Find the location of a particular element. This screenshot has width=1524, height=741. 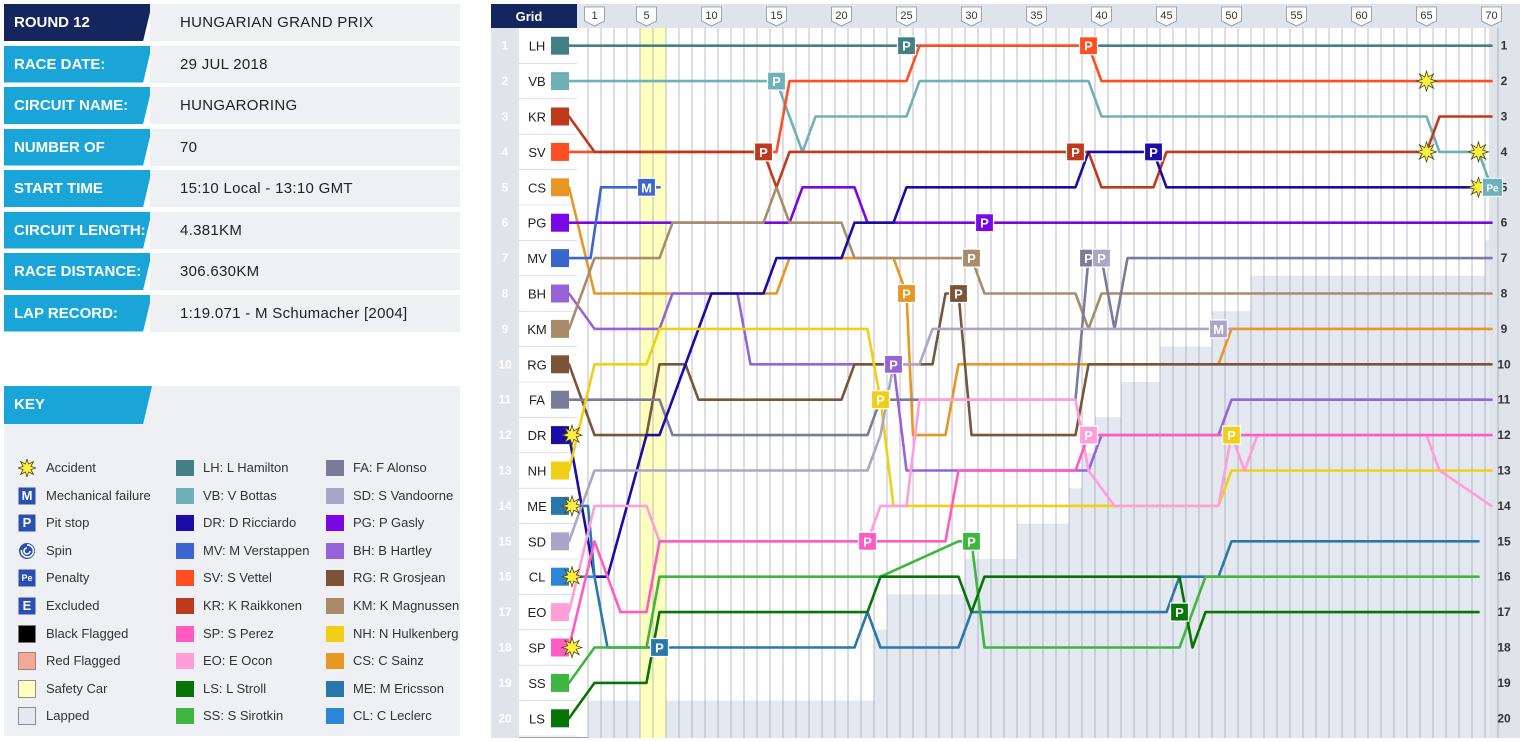

key-glyph: E is located at coordinates (27, 605).